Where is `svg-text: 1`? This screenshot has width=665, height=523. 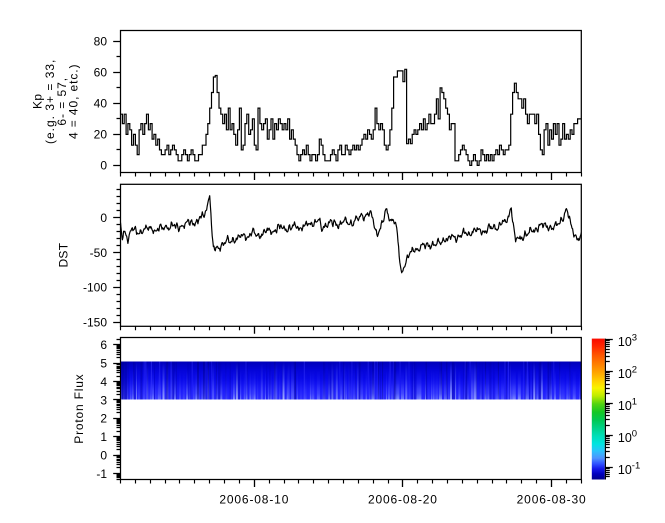 svg-text: 1 is located at coordinates (103, 437).